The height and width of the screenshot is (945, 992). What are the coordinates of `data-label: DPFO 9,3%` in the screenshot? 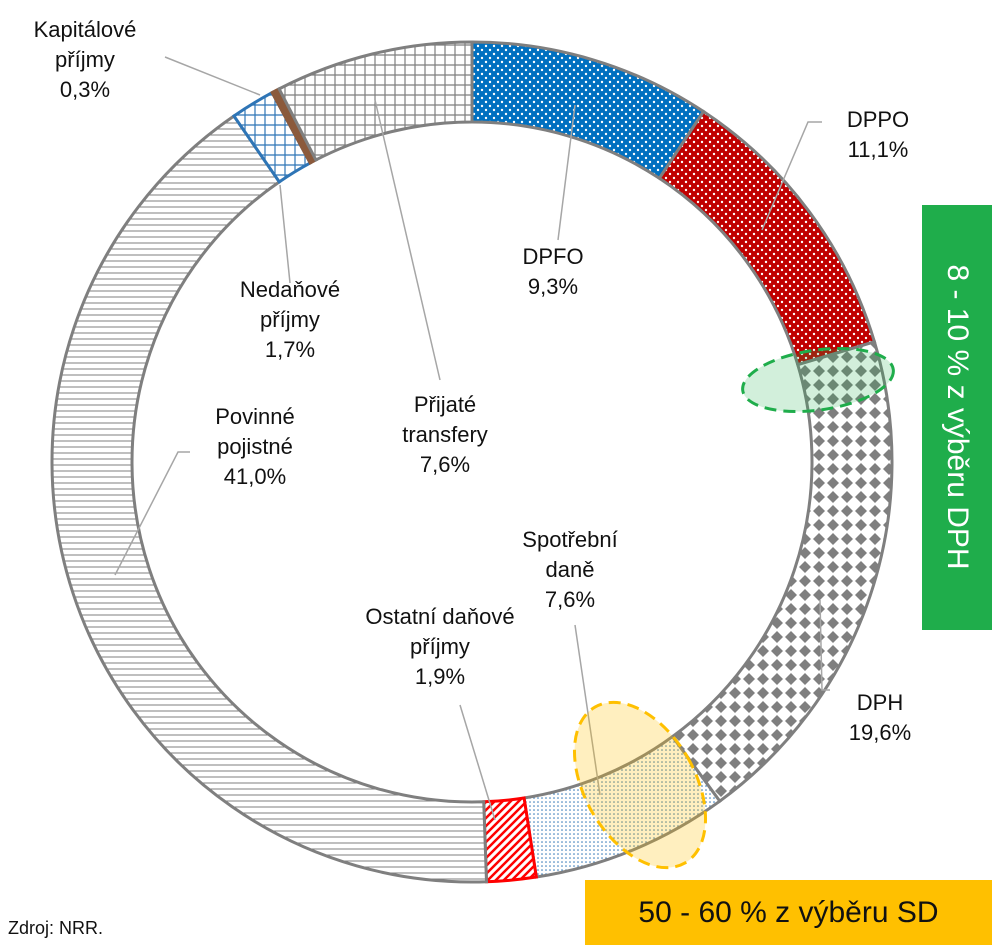 It's located at (553, 272).